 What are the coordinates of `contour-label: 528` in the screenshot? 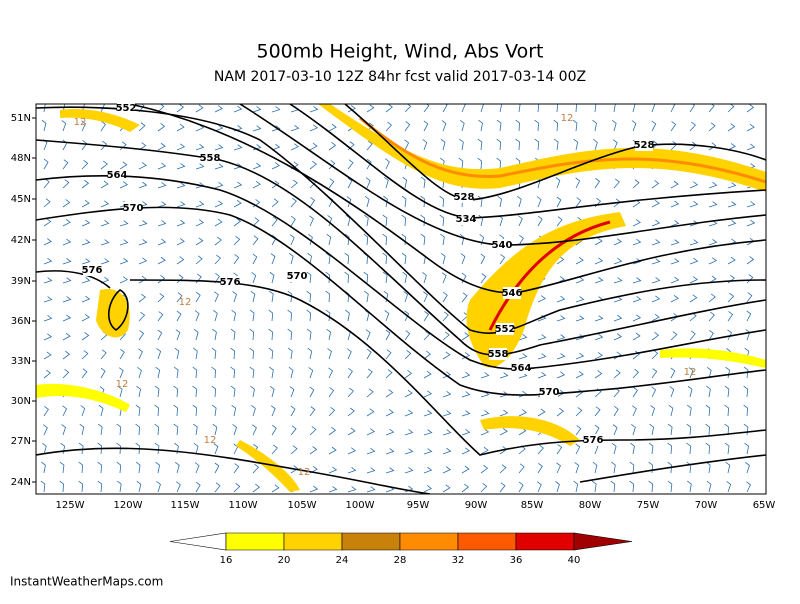 It's located at (464, 197).